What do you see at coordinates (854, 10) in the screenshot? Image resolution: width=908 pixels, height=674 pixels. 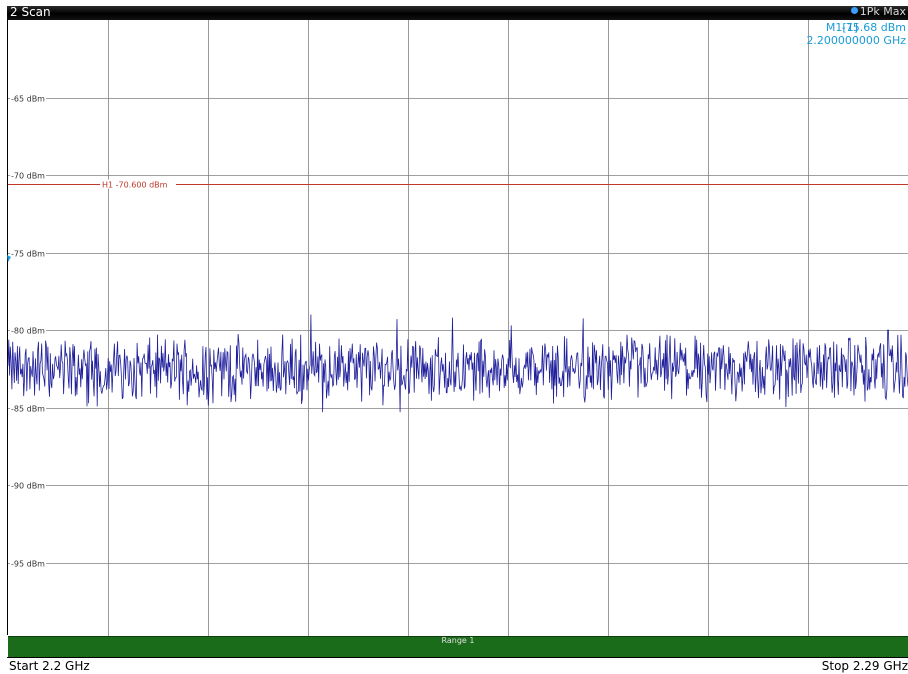 I see `trace-dot-icon` at bounding box center [854, 10].